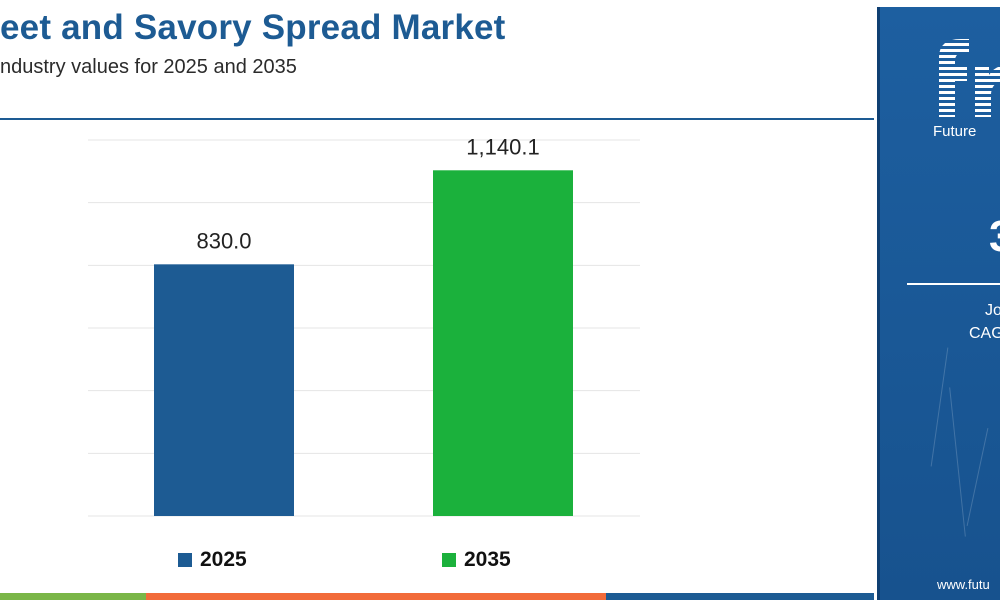 The image size is (1000, 600). Describe the element at coordinates (449, 560) in the screenshot. I see `legend-swatch-2035` at that location.